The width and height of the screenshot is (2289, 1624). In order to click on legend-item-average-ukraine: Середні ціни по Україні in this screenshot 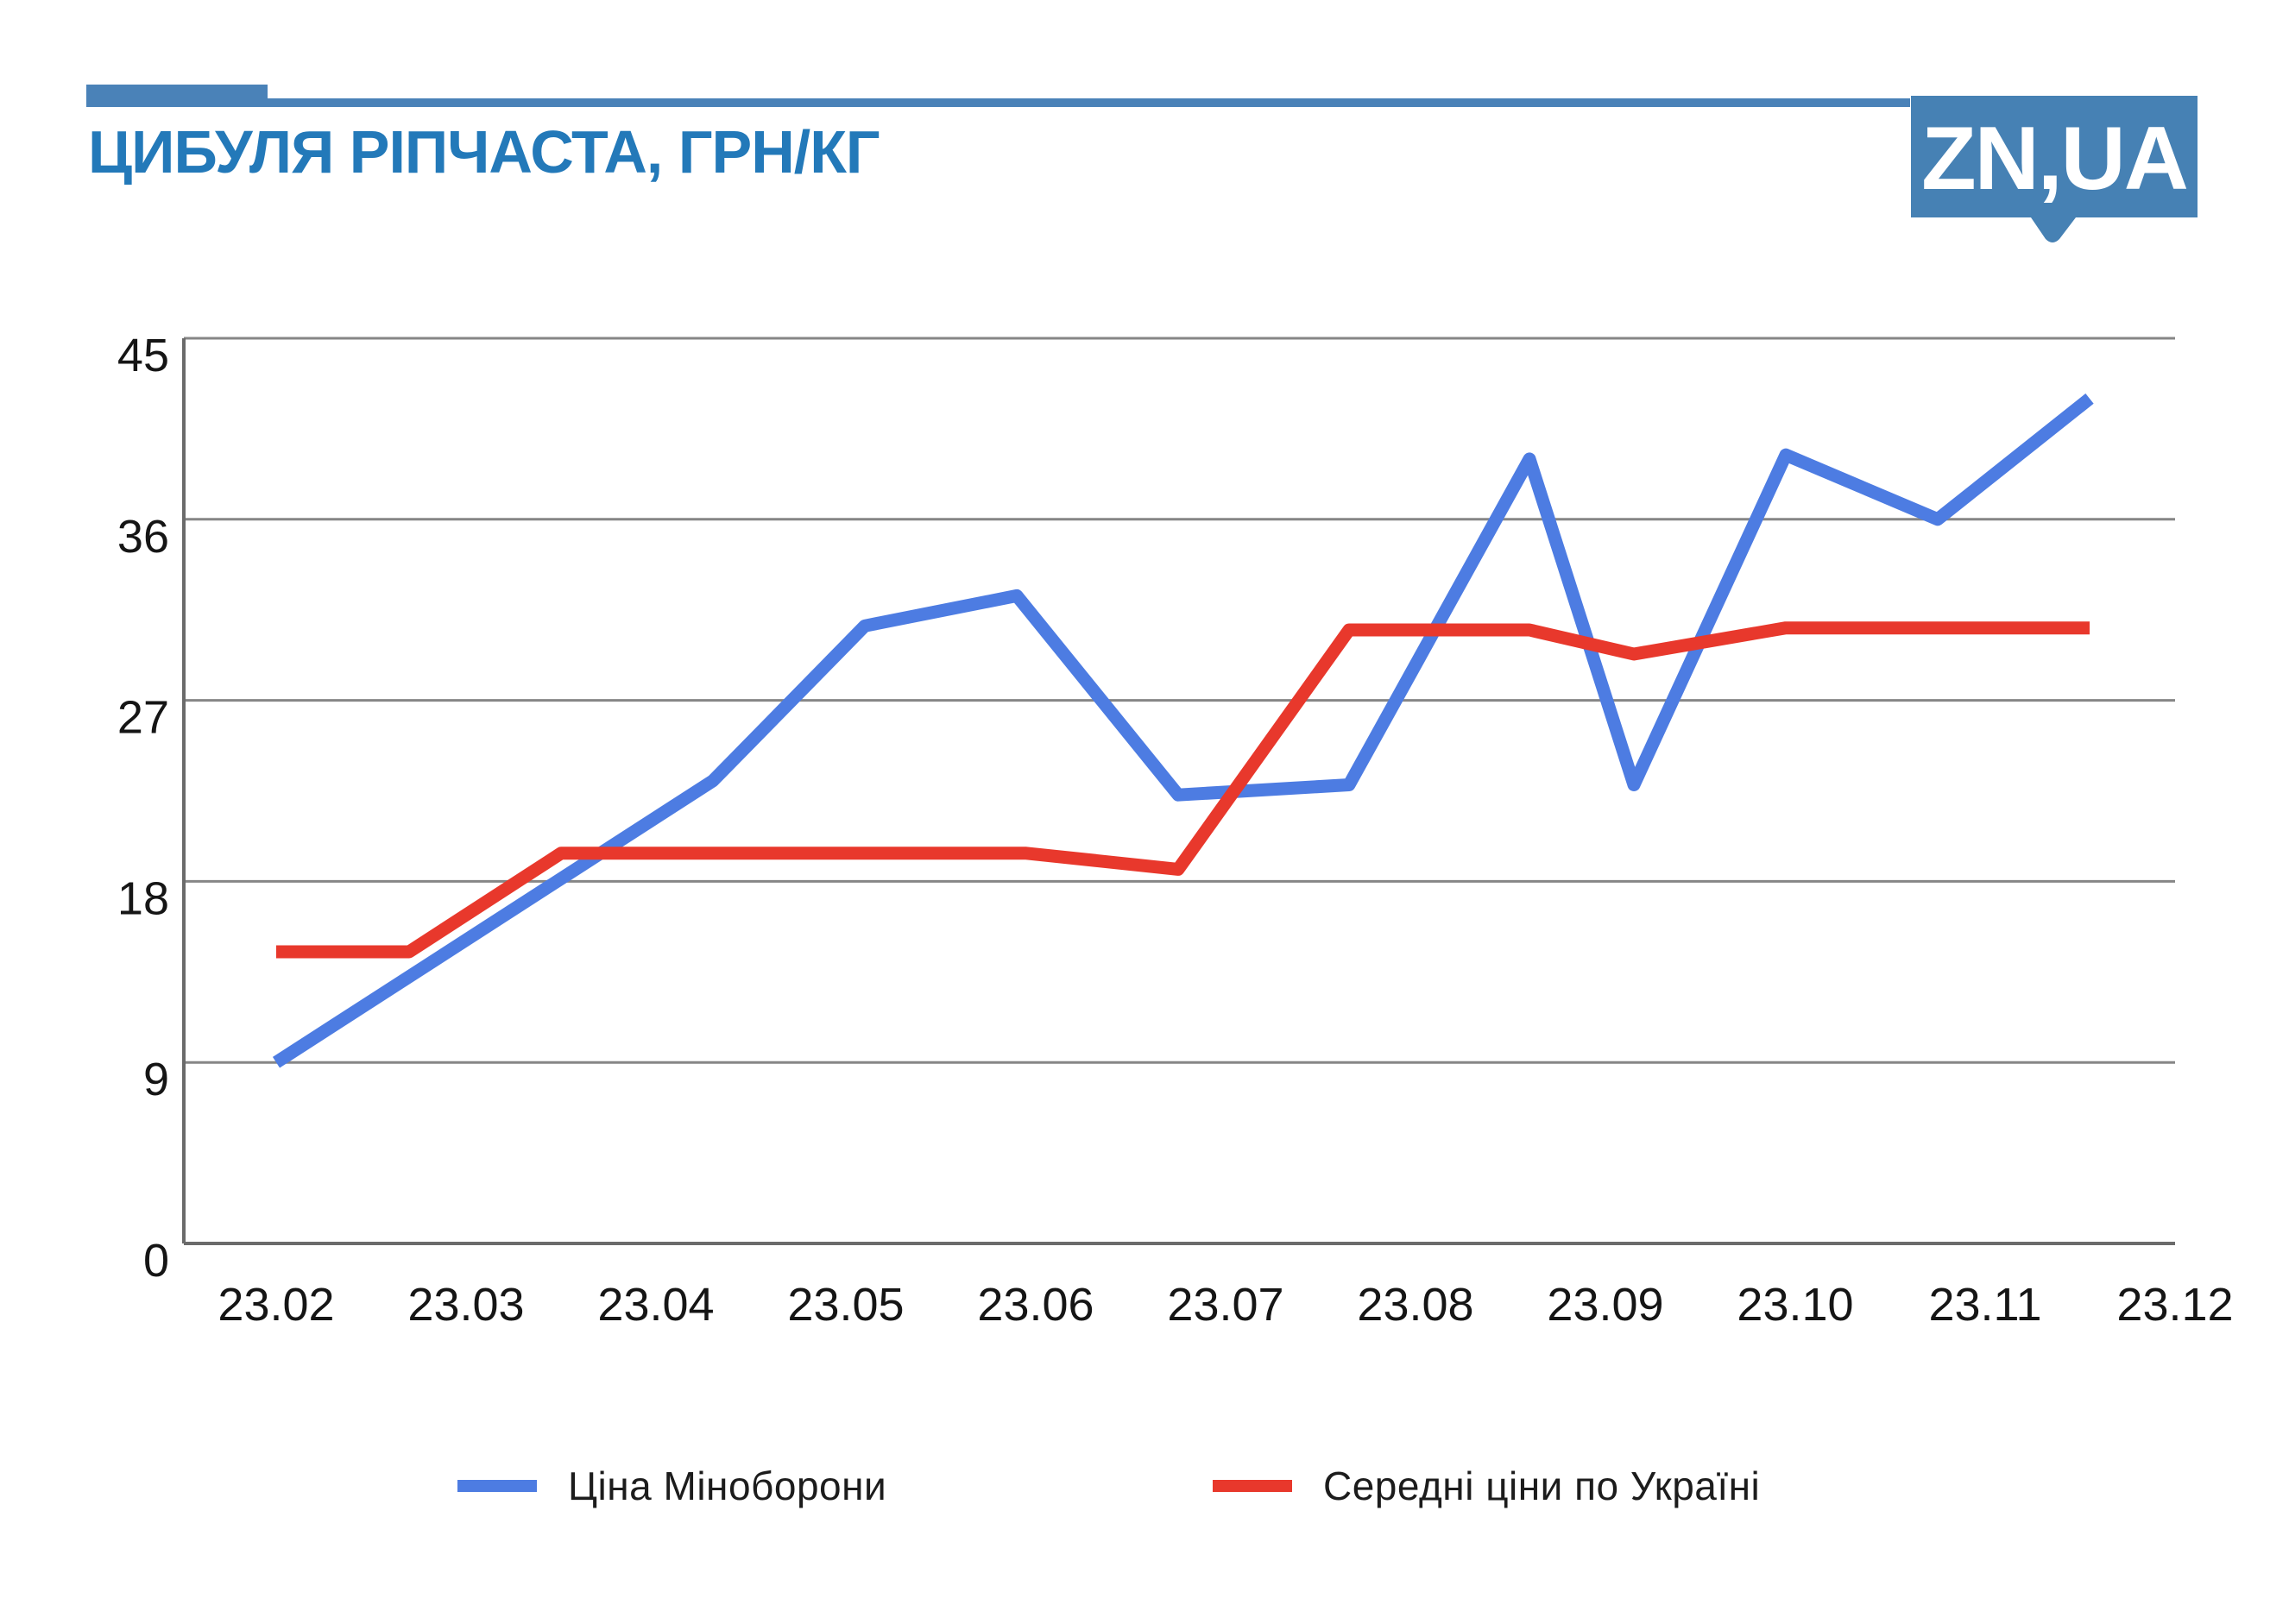, I will do `click(1486, 1486)`.